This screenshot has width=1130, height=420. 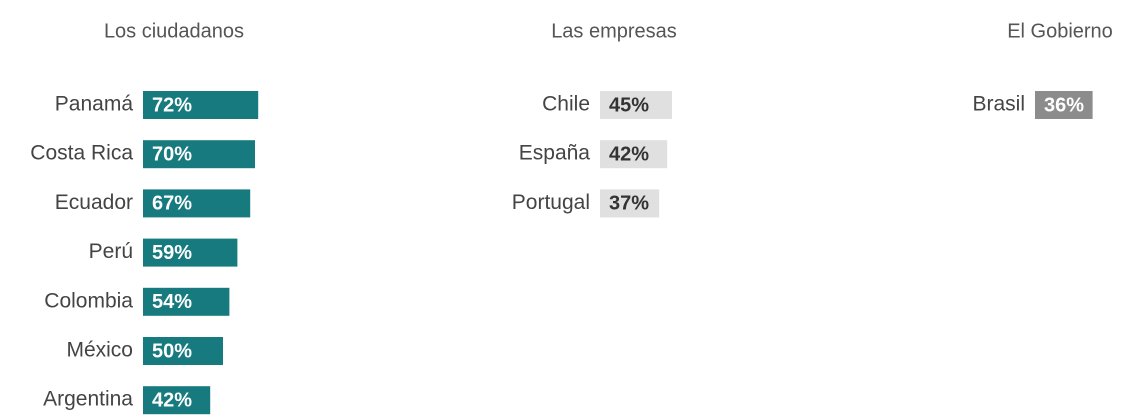 I want to click on value-label: 67%, so click(x=172, y=204).